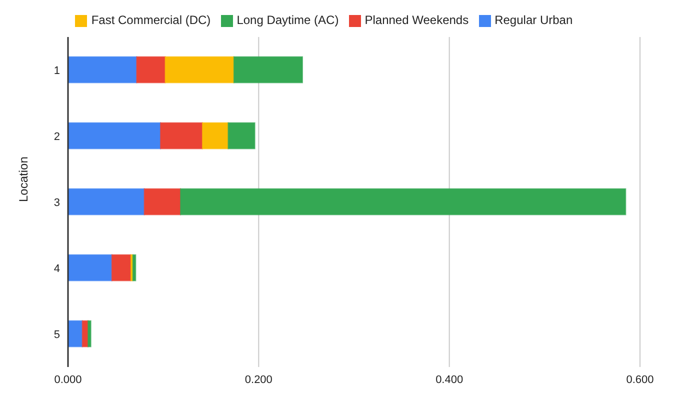 The image size is (673, 405). Describe the element at coordinates (68, 380) in the screenshot. I see `x-tick-label: 0.000` at that location.